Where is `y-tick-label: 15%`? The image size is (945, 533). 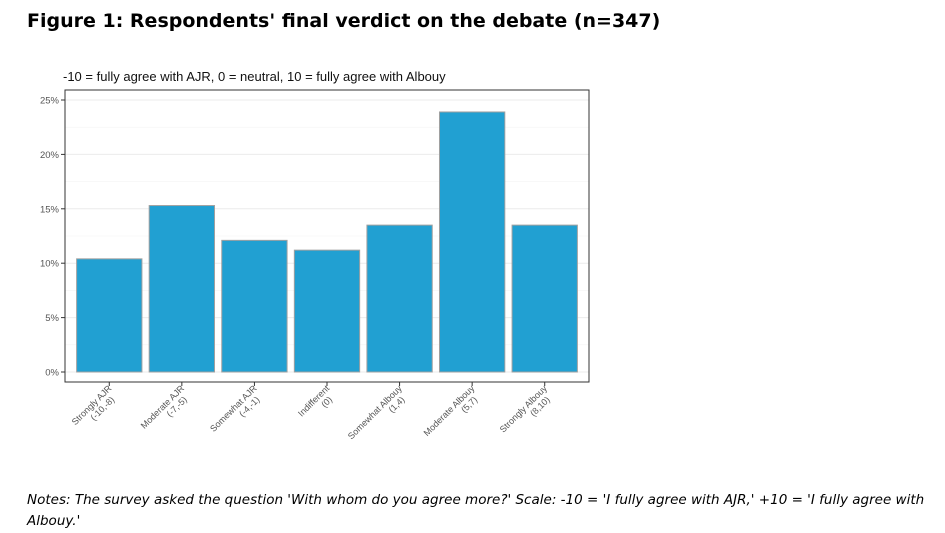
y-tick-label: 15% is located at coordinates (50, 209).